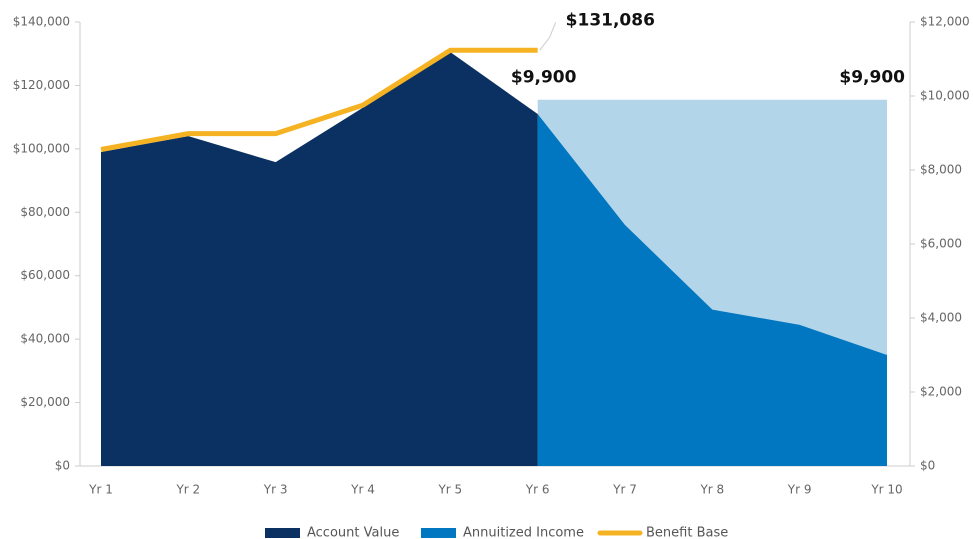  What do you see at coordinates (799, 490) in the screenshot?
I see `x-tick-label: Yr 9` at bounding box center [799, 490].